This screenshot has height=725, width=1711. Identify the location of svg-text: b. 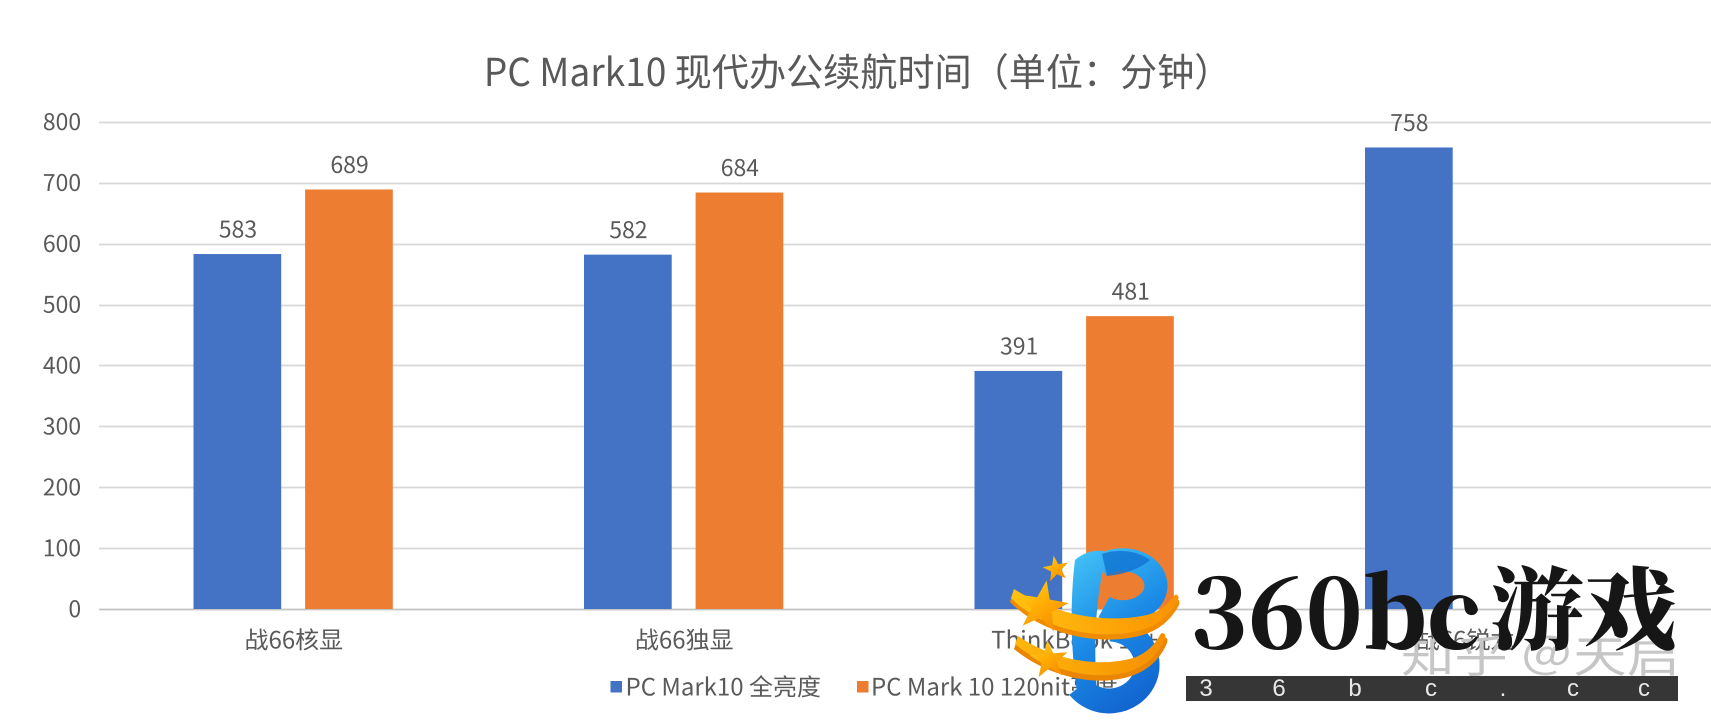
(1354, 688).